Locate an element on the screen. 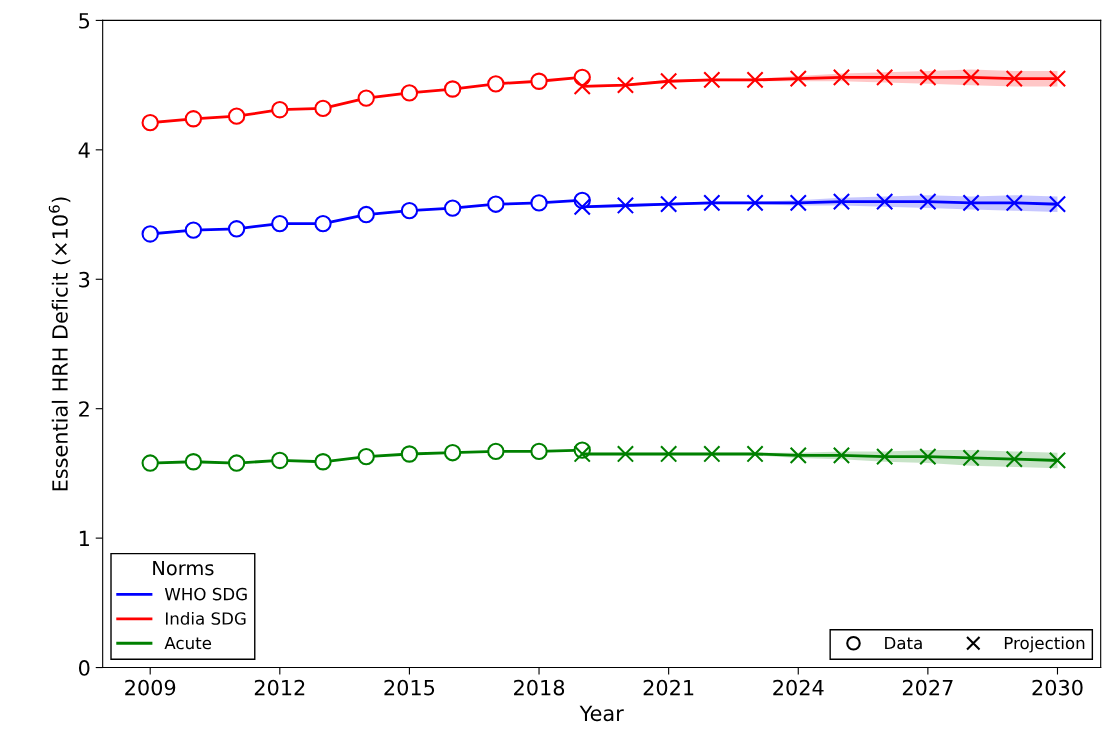 This screenshot has height=756, width=1104. x-tick-label: 2024 is located at coordinates (798, 687).